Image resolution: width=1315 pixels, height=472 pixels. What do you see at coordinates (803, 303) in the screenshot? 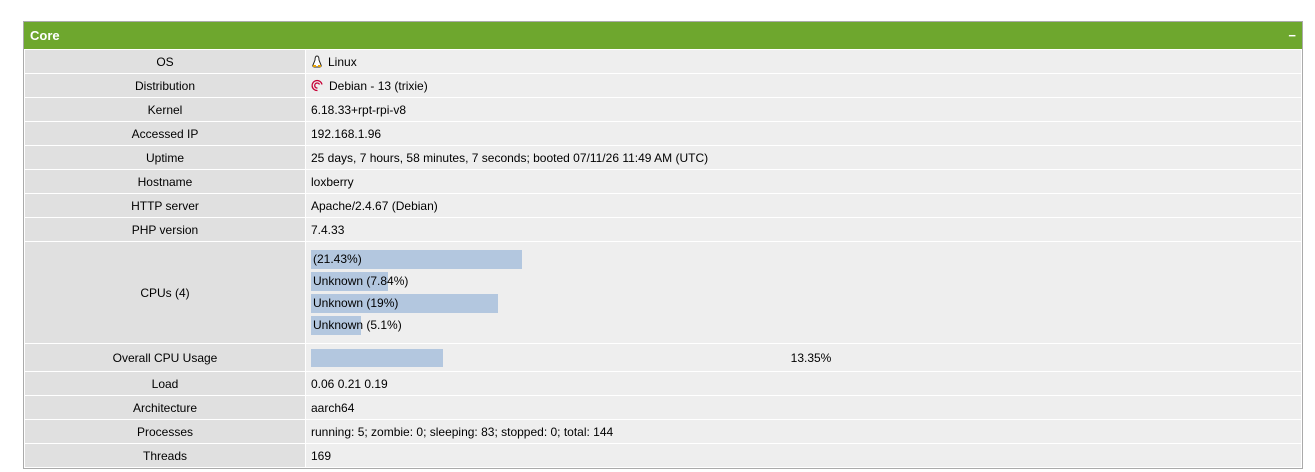
I see `cpu-bar: Unknown (19%)` at bounding box center [803, 303].